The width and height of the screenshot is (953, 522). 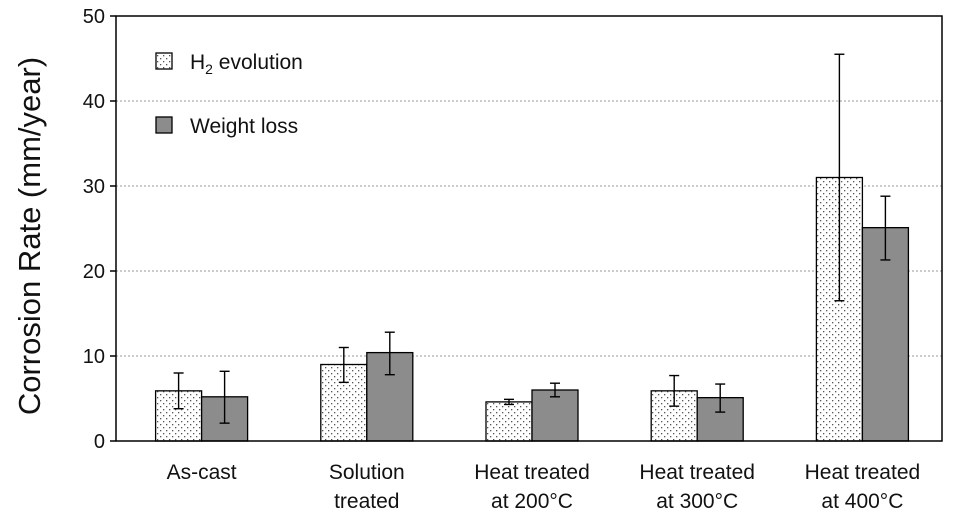 What do you see at coordinates (29, 236) in the screenshot?
I see `y-axis-label: Corrosion Rate (mm/year)` at bounding box center [29, 236].